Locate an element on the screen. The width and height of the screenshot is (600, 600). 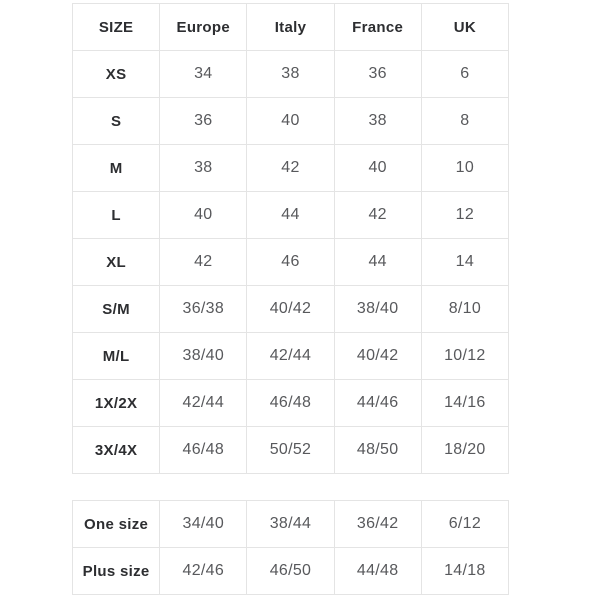
column-header-size: SIZE is located at coordinates (116, 27).